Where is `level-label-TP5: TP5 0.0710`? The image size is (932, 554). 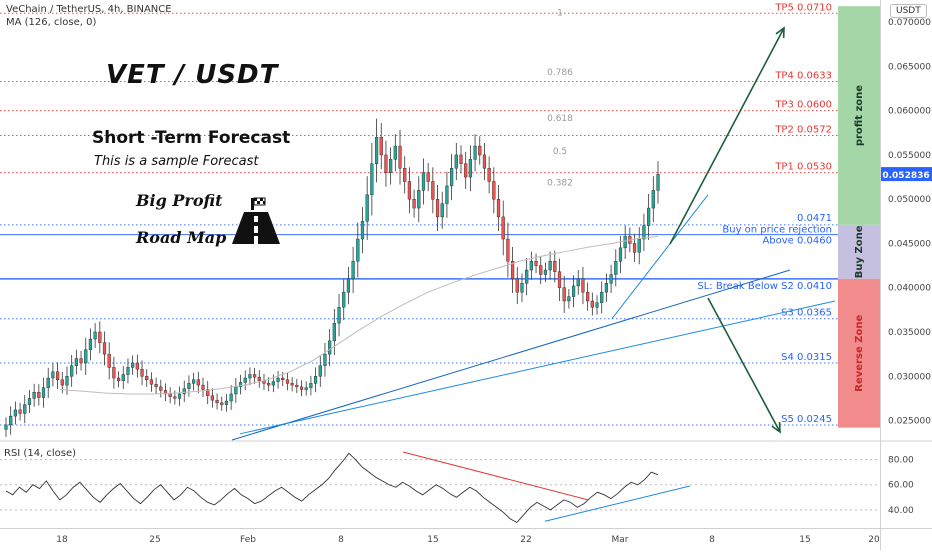 level-label-TP5: TP5 0.0710 is located at coordinates (803, 7).